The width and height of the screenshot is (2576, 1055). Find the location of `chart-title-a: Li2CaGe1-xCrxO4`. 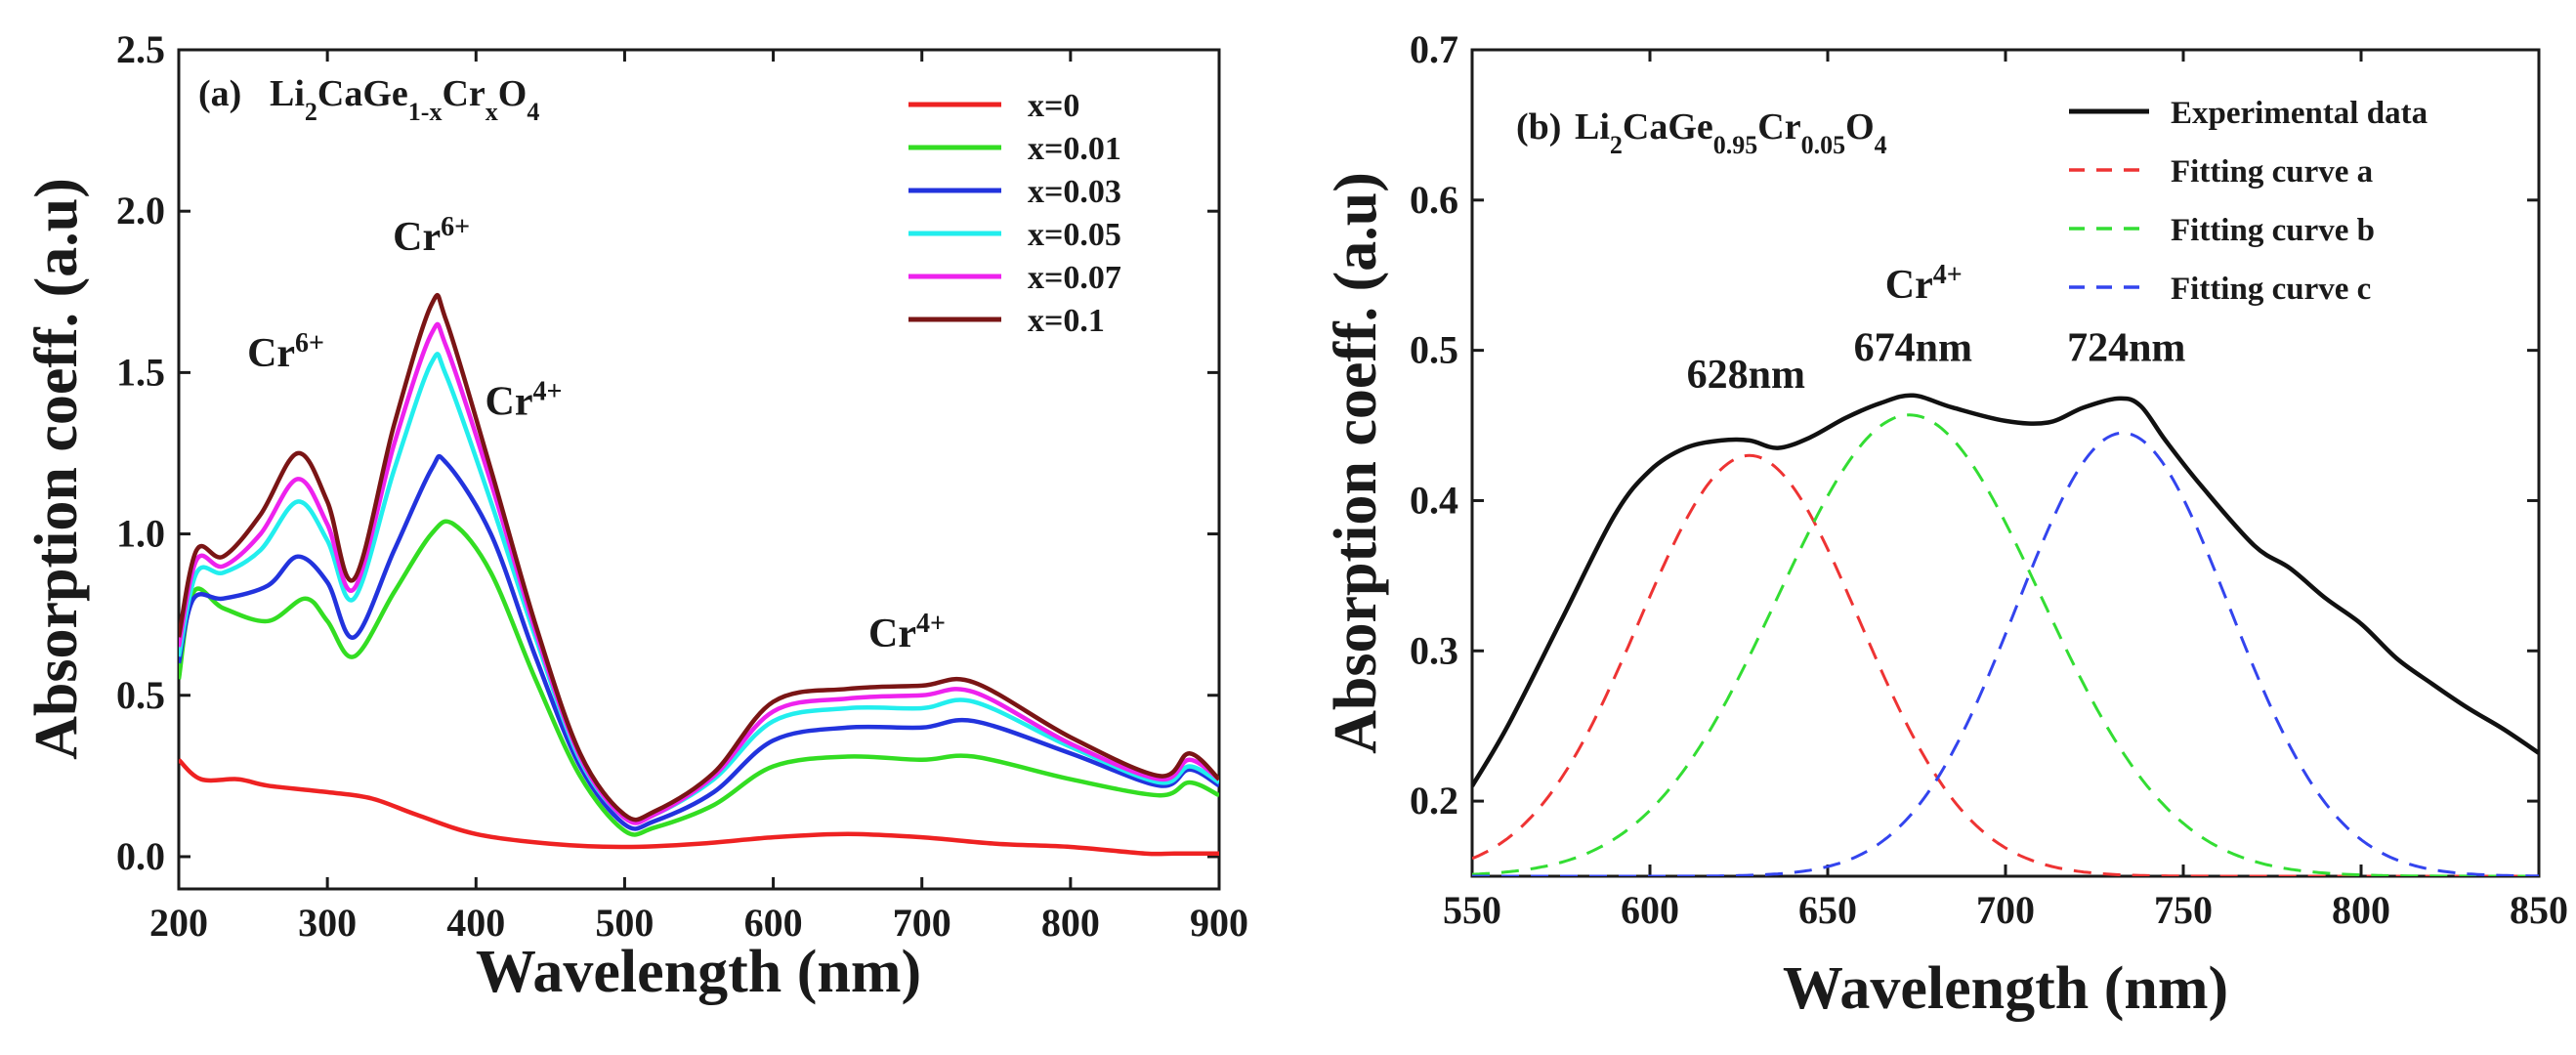

chart-title-a: Li2CaGe1-xCrxO4 is located at coordinates (404, 99).